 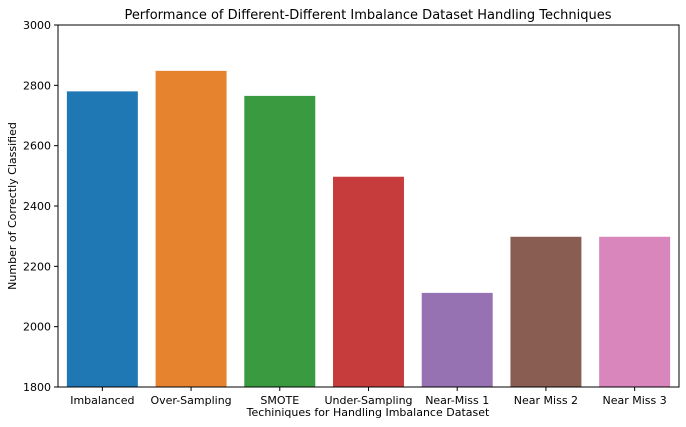 I want to click on y-axis-label: Number of Correctly Classified, so click(x=12, y=206).